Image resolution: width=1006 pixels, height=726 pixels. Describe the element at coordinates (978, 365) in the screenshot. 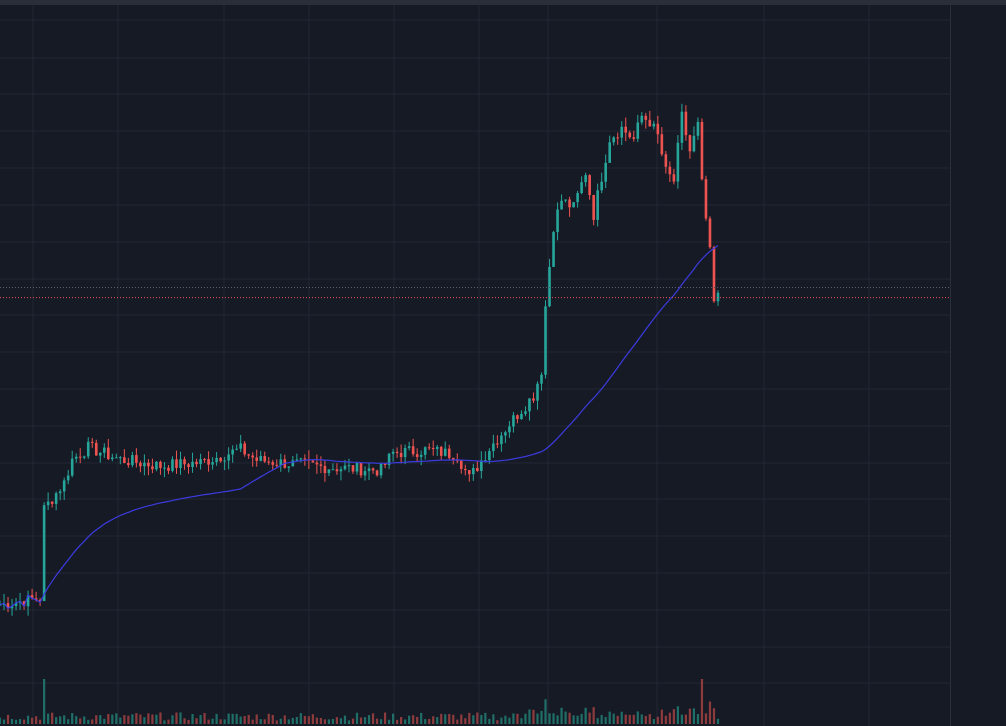

I see `price-scale` at that location.